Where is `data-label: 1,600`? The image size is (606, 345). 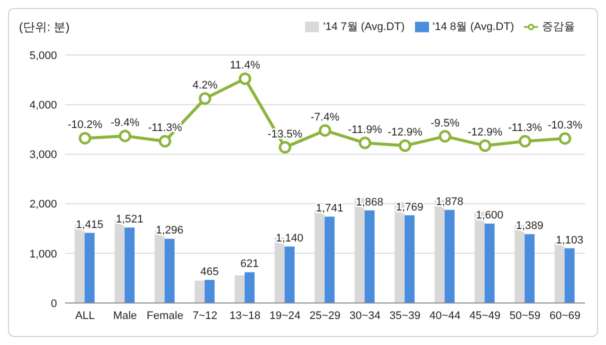
data-label: 1,600 is located at coordinates (490, 216).